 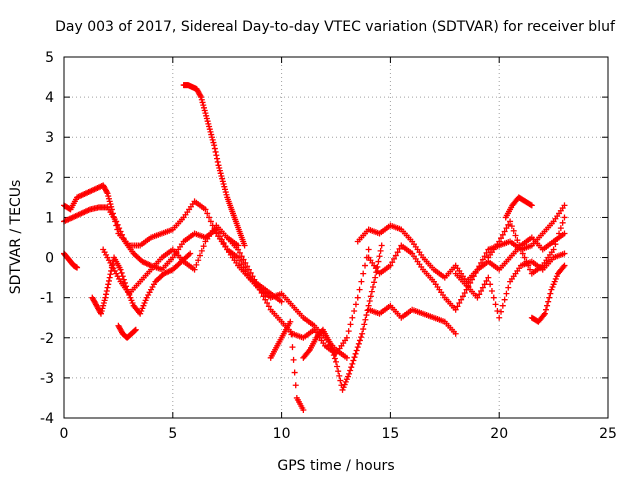 I want to click on series-sat-m, so click(x=412, y=319).